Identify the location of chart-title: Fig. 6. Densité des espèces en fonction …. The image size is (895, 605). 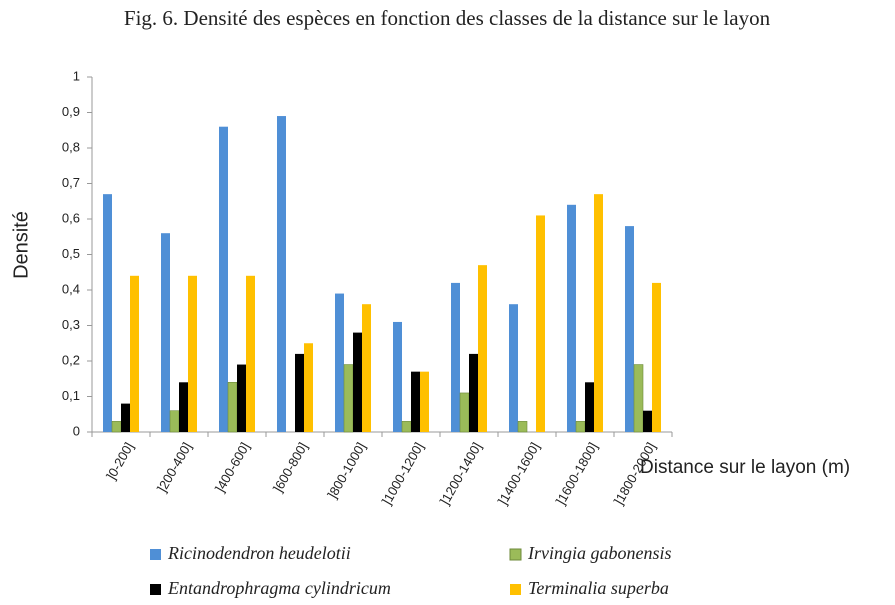
(447, 18).